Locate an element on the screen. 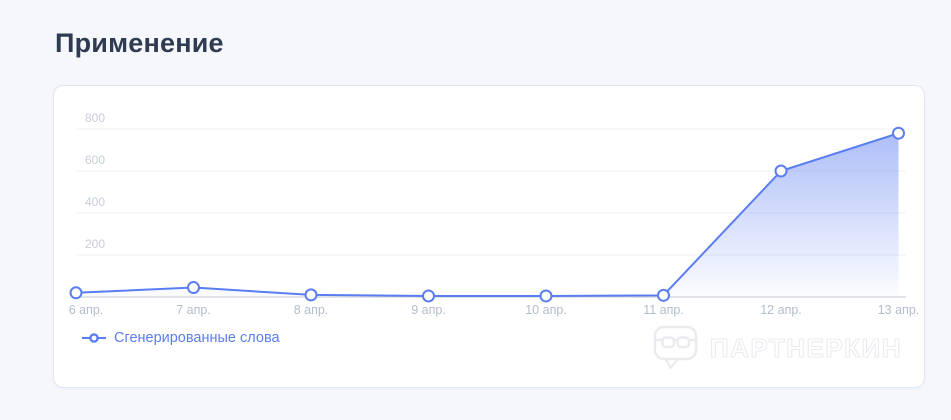 The image size is (951, 420). watermark-text: ПАРТНЕРКИН is located at coordinates (805, 347).